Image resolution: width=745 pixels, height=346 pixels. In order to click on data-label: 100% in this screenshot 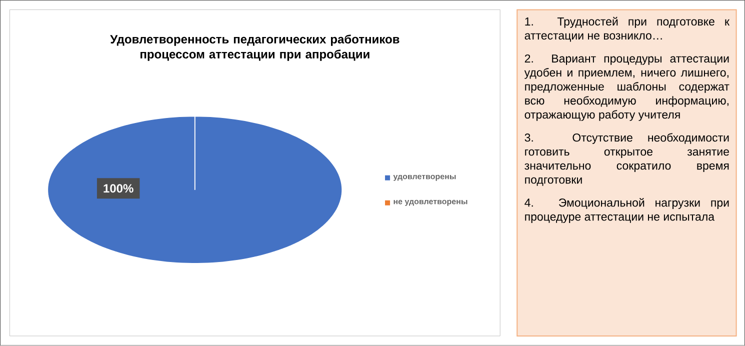, I will do `click(119, 188)`.